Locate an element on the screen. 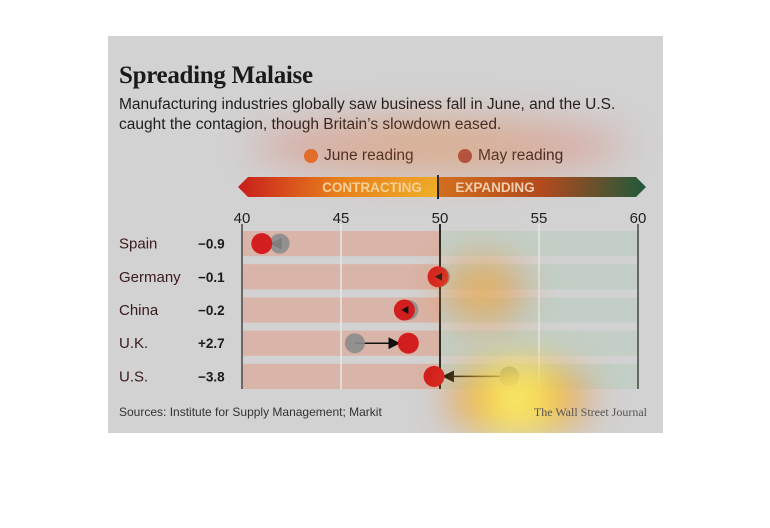 Image resolution: width=770 pixels, height=528 pixels. x-tick-label: 50 is located at coordinates (440, 218).